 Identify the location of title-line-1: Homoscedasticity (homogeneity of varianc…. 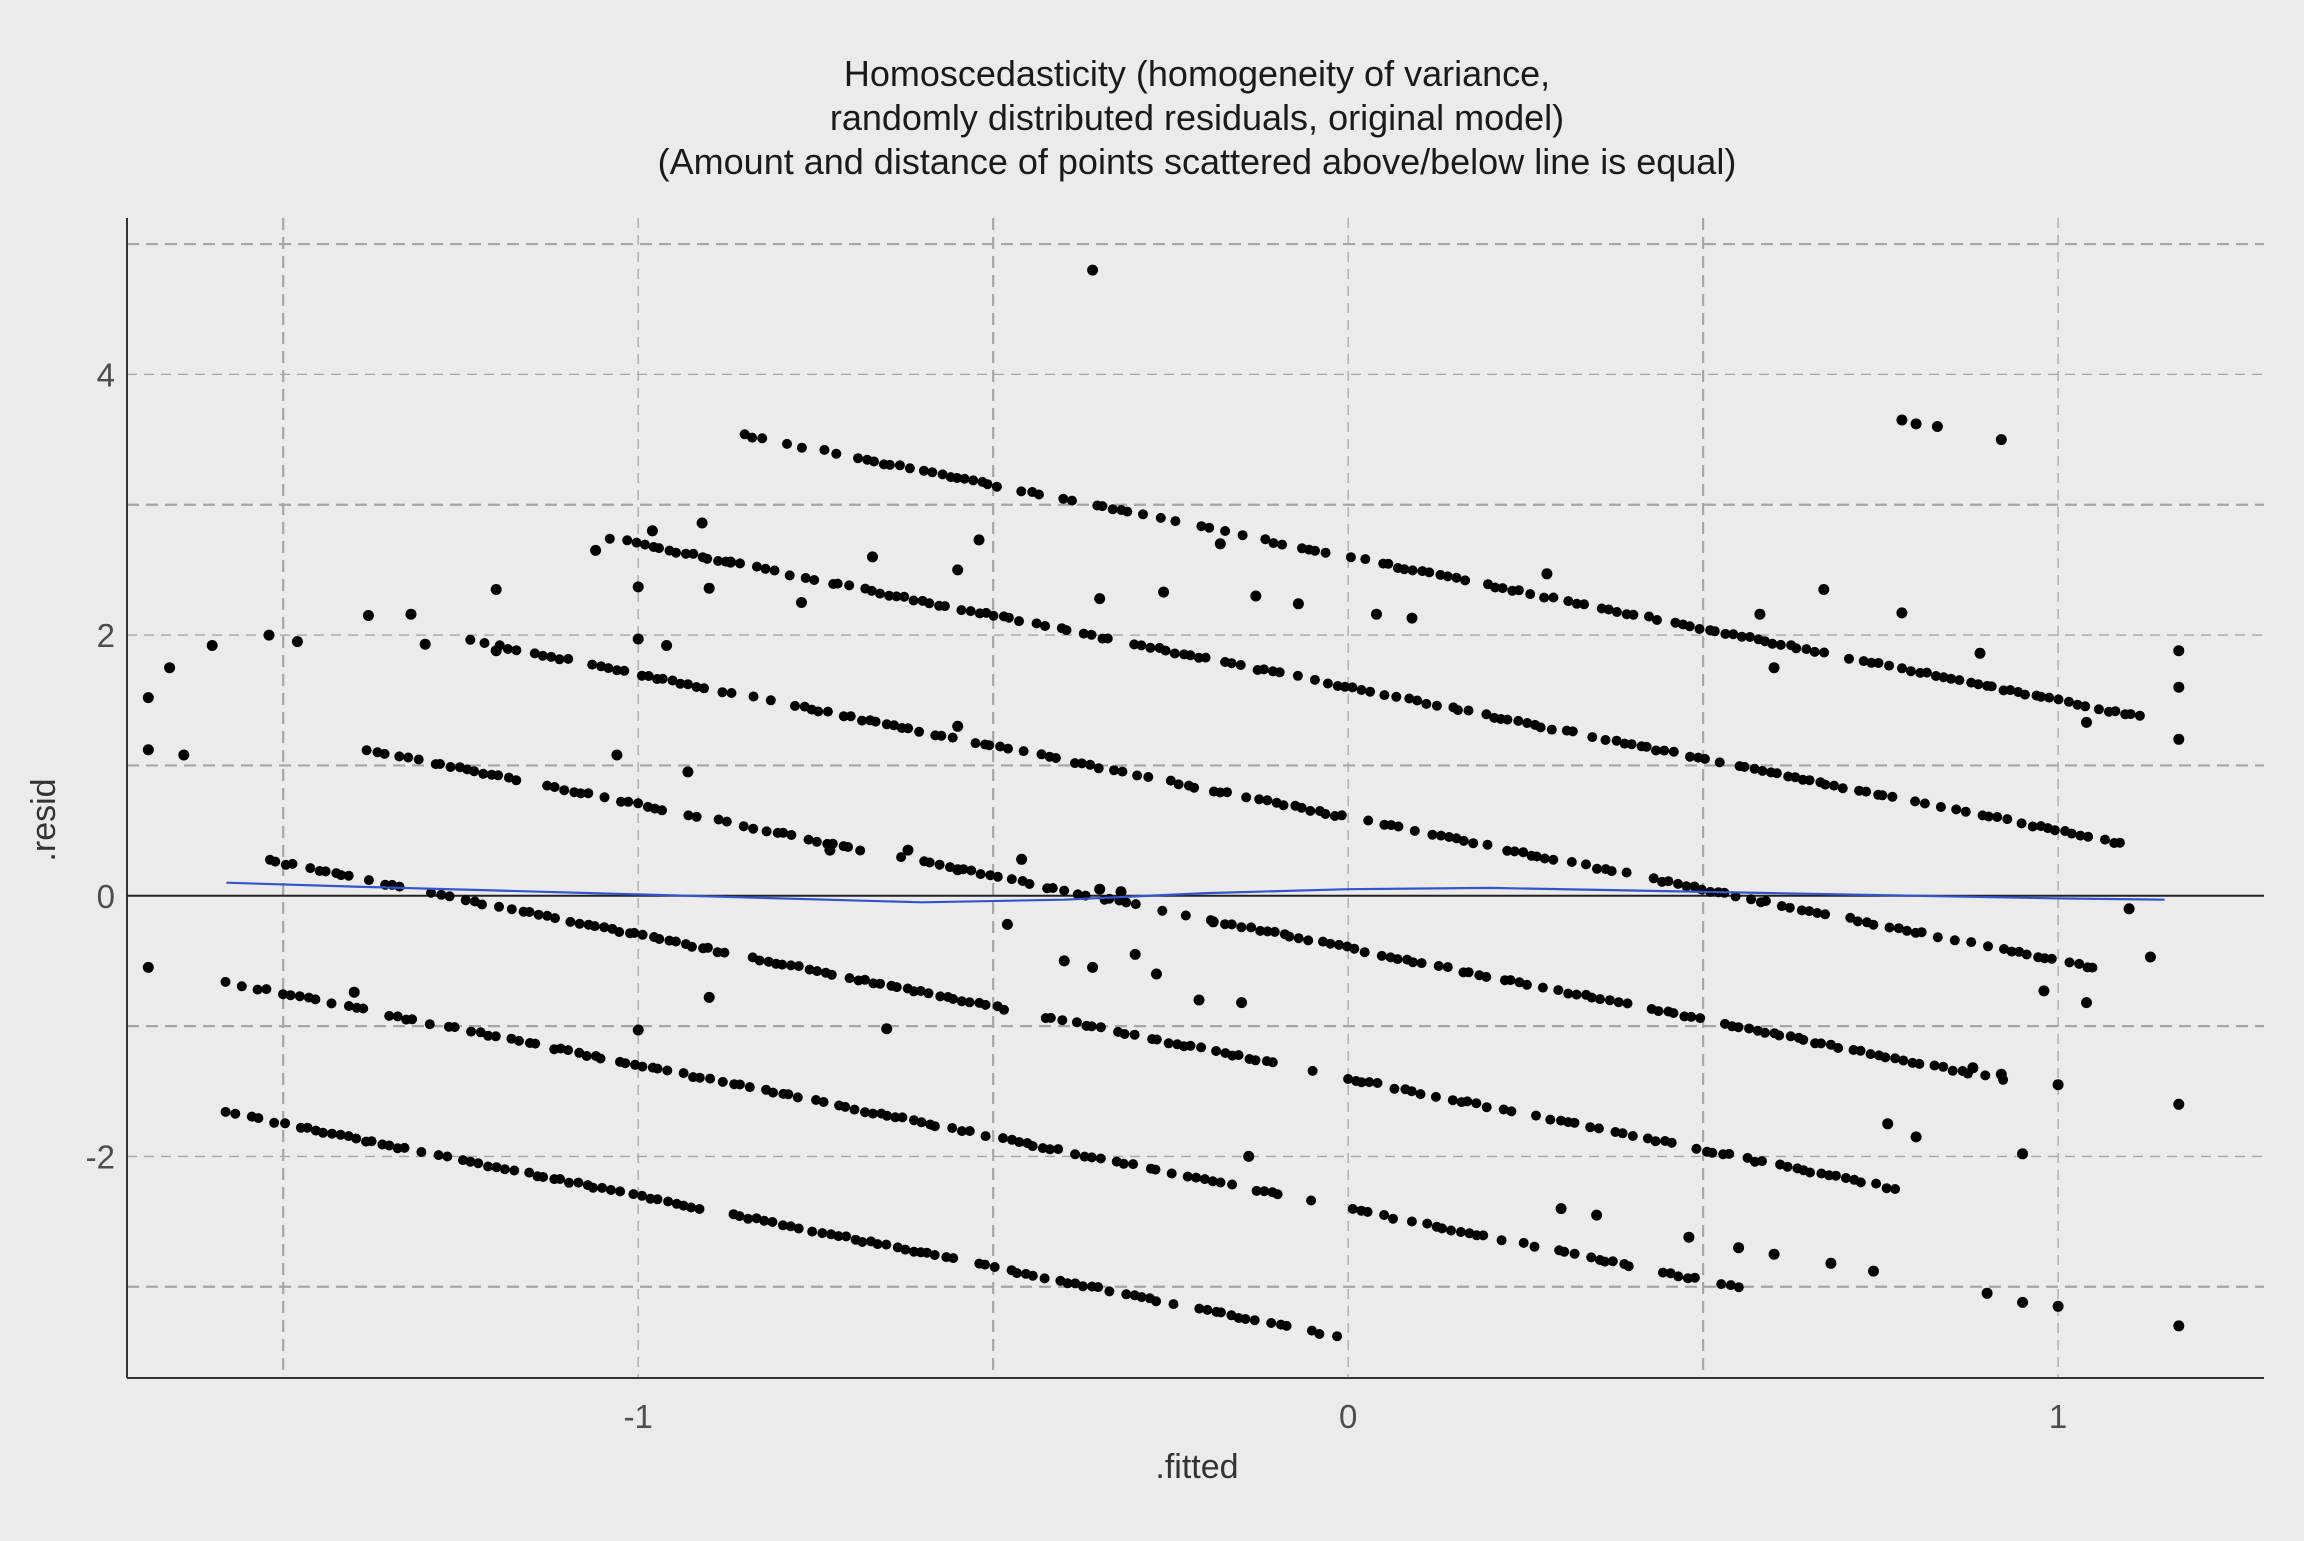
(1197, 73).